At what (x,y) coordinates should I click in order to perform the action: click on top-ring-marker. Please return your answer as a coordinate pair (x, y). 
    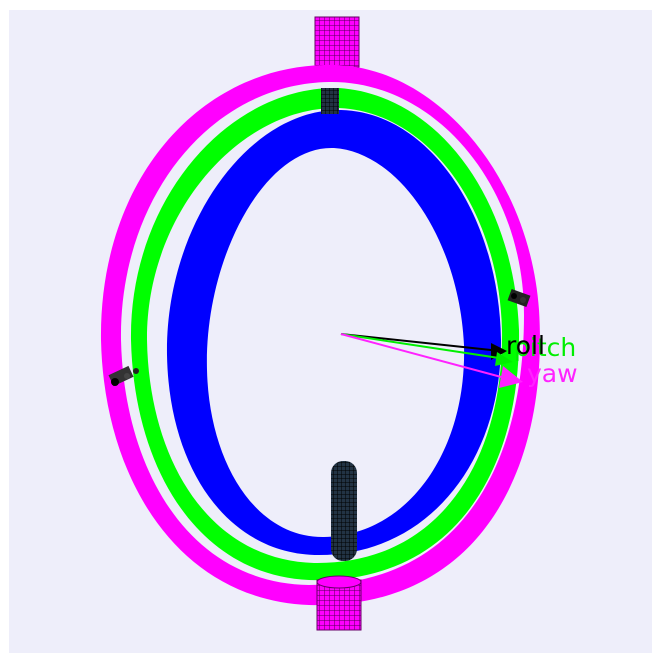
    Looking at the image, I should click on (330, 101).